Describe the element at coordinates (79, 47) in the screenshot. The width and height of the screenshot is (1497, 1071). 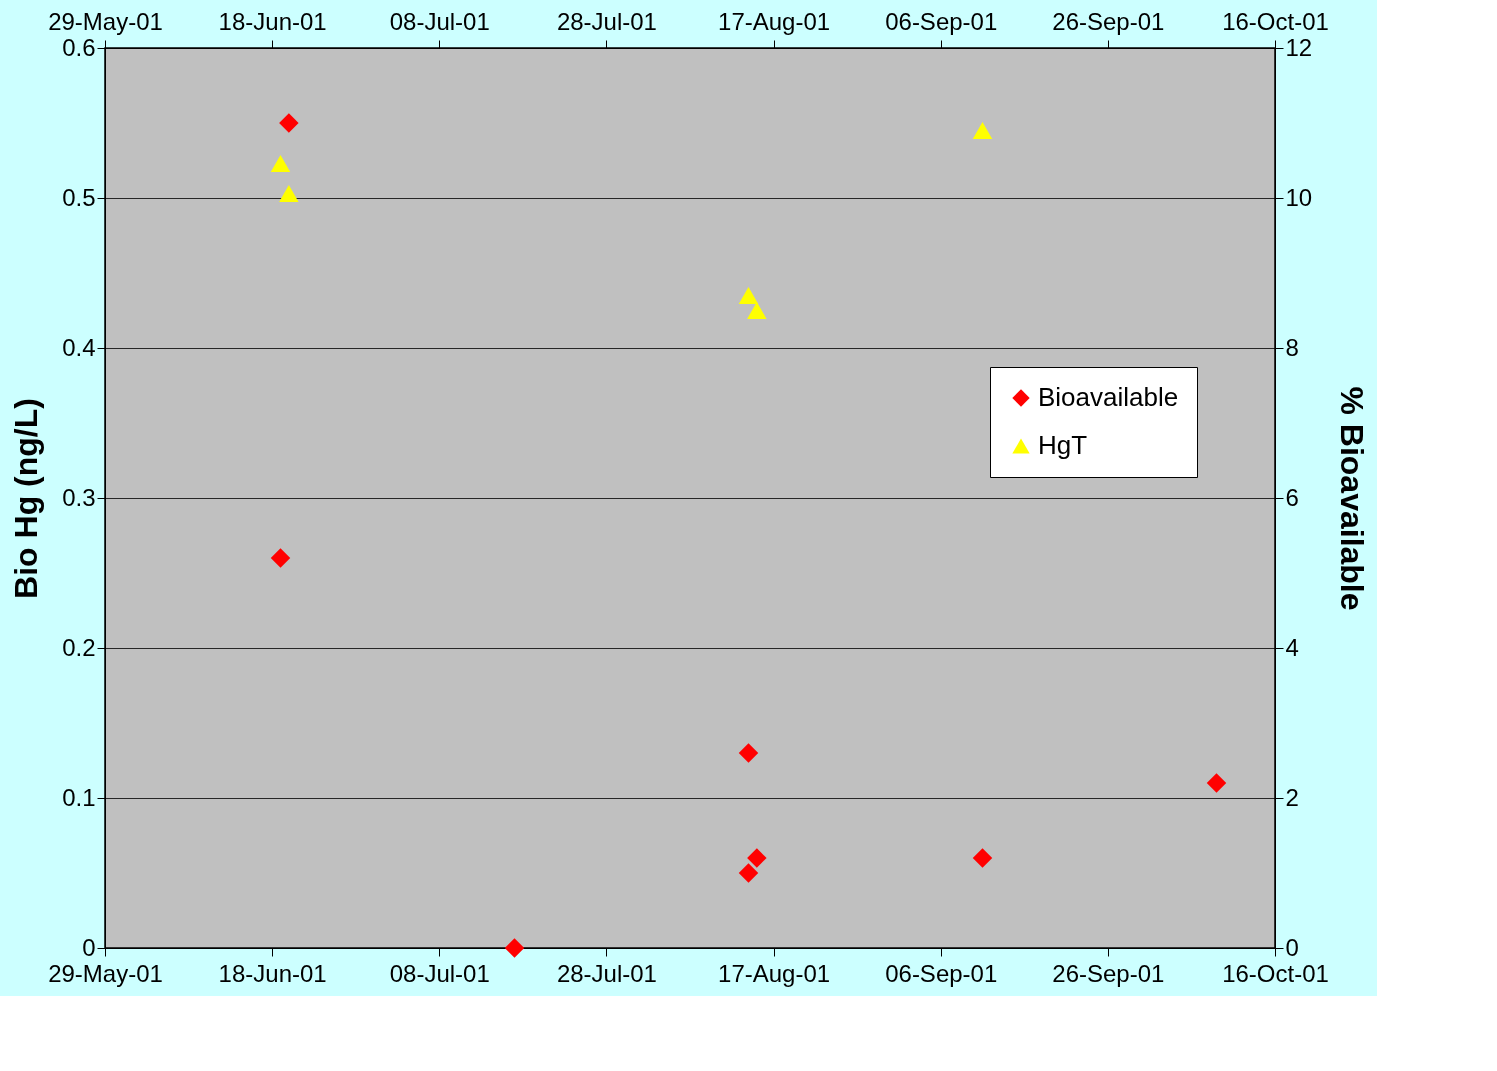
I see `y-tick-label: 0.6` at that location.